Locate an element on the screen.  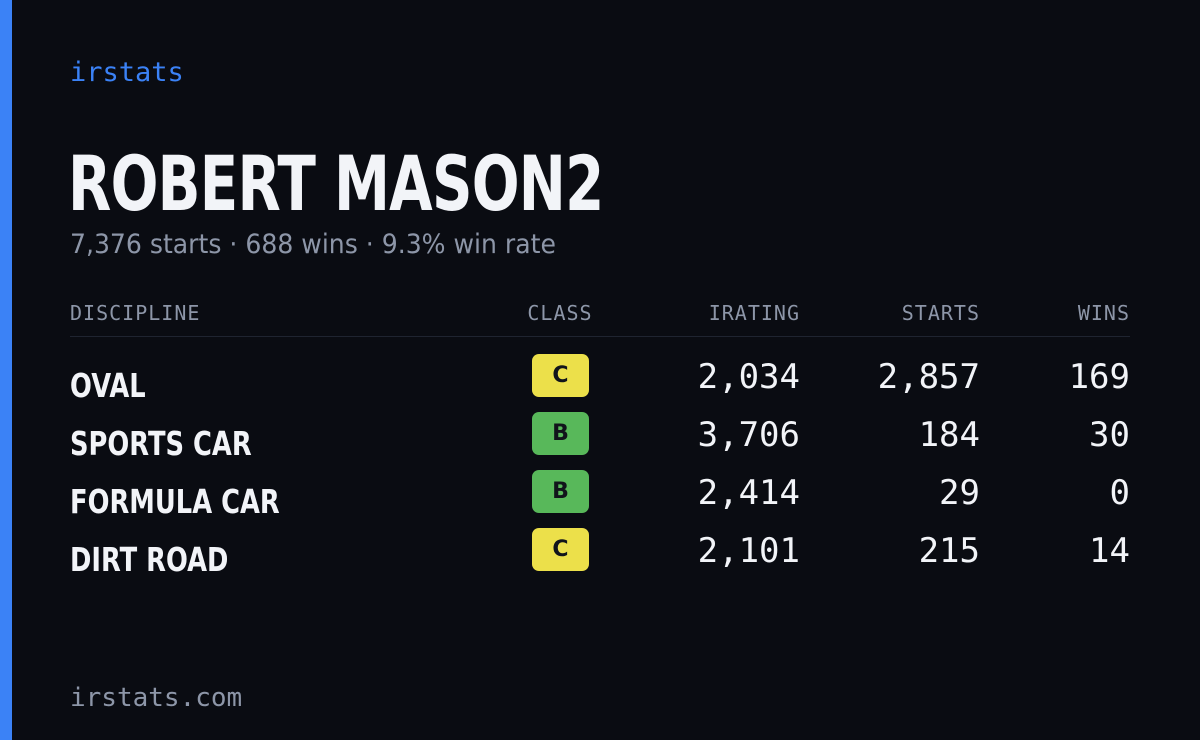
wins-value: 169 is located at coordinates (1099, 377).